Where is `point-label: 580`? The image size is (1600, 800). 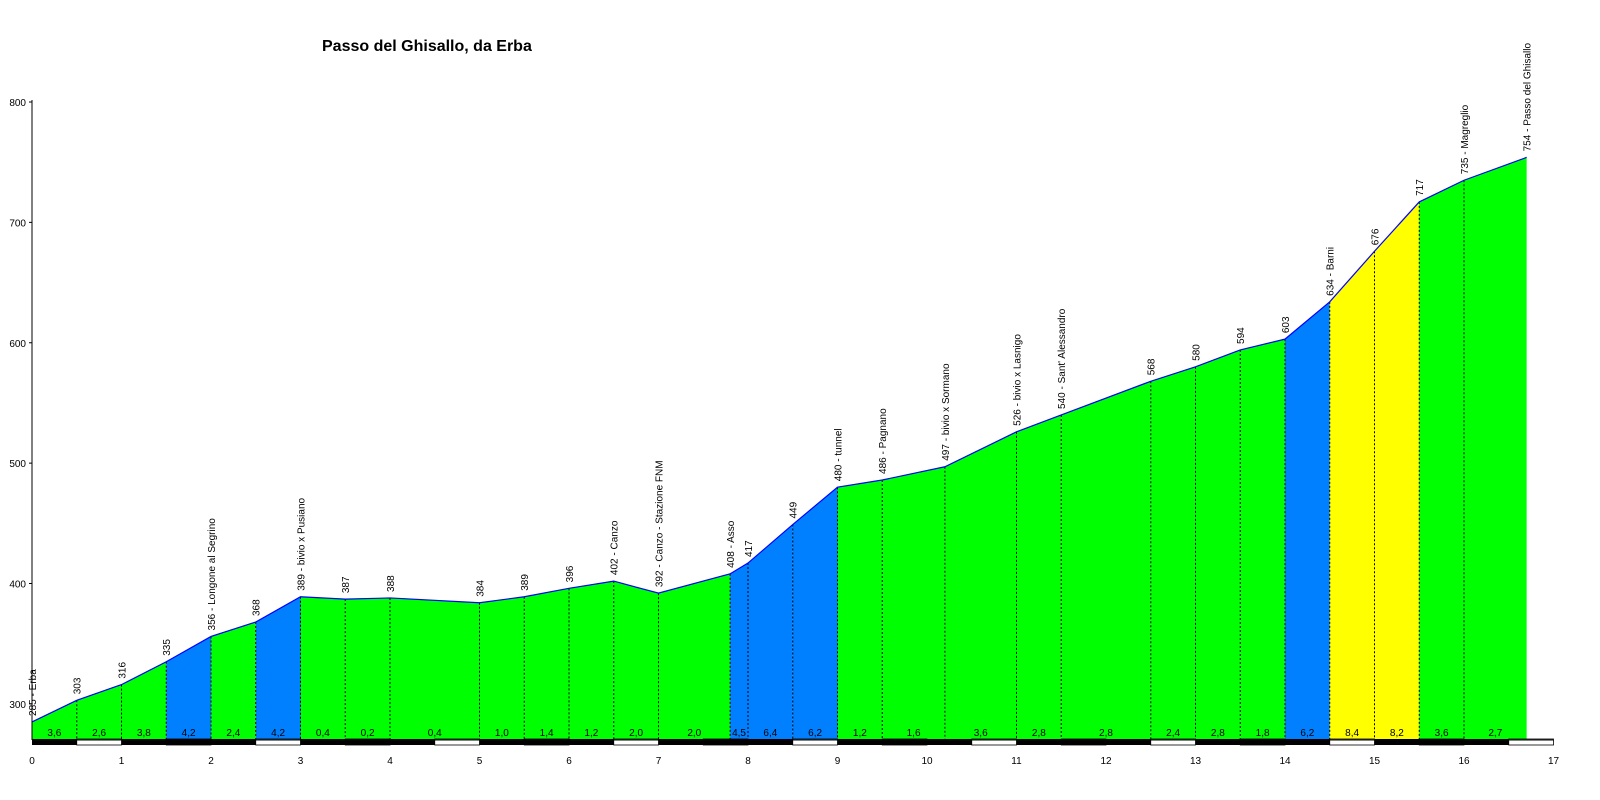 point-label: 580 is located at coordinates (1197, 352).